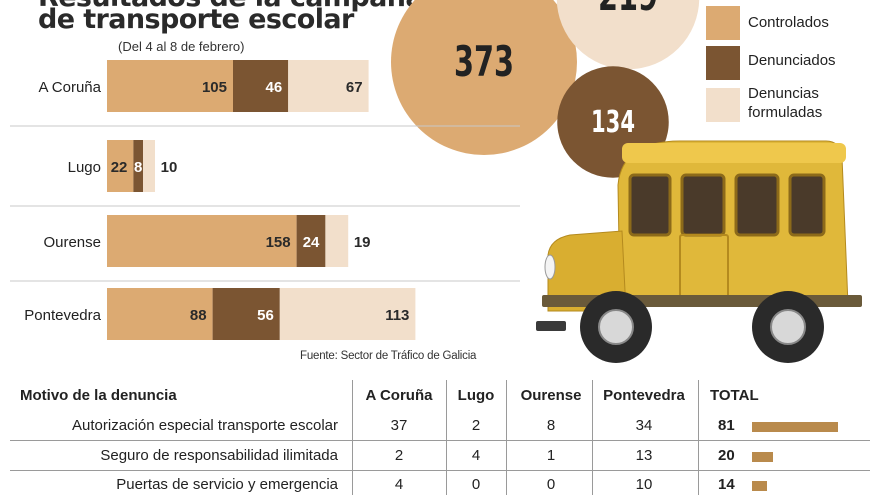 The width and height of the screenshot is (880, 495). Describe the element at coordinates (196, 19) in the screenshot. I see `title-line-2: de transporte escolar` at that location.